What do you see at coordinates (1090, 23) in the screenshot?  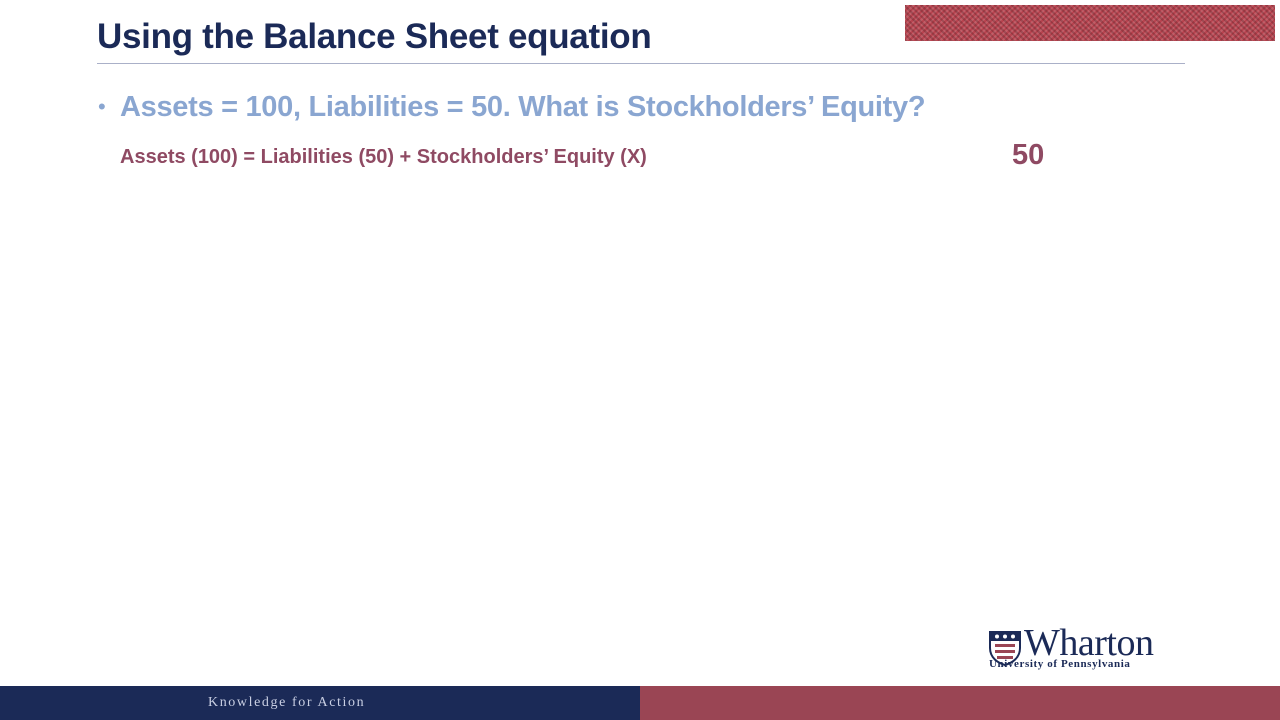 I see `header-pattern-band` at bounding box center [1090, 23].